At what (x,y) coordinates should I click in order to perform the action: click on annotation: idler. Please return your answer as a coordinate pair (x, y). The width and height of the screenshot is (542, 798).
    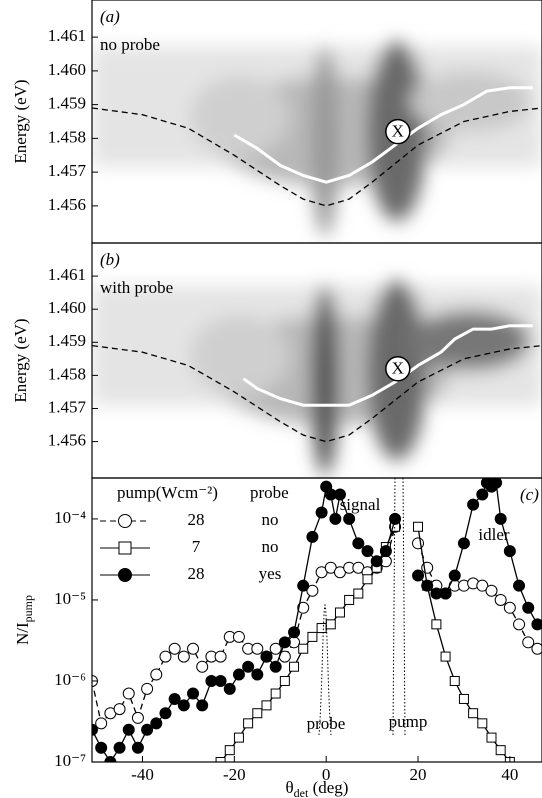
    Looking at the image, I should click on (493, 534).